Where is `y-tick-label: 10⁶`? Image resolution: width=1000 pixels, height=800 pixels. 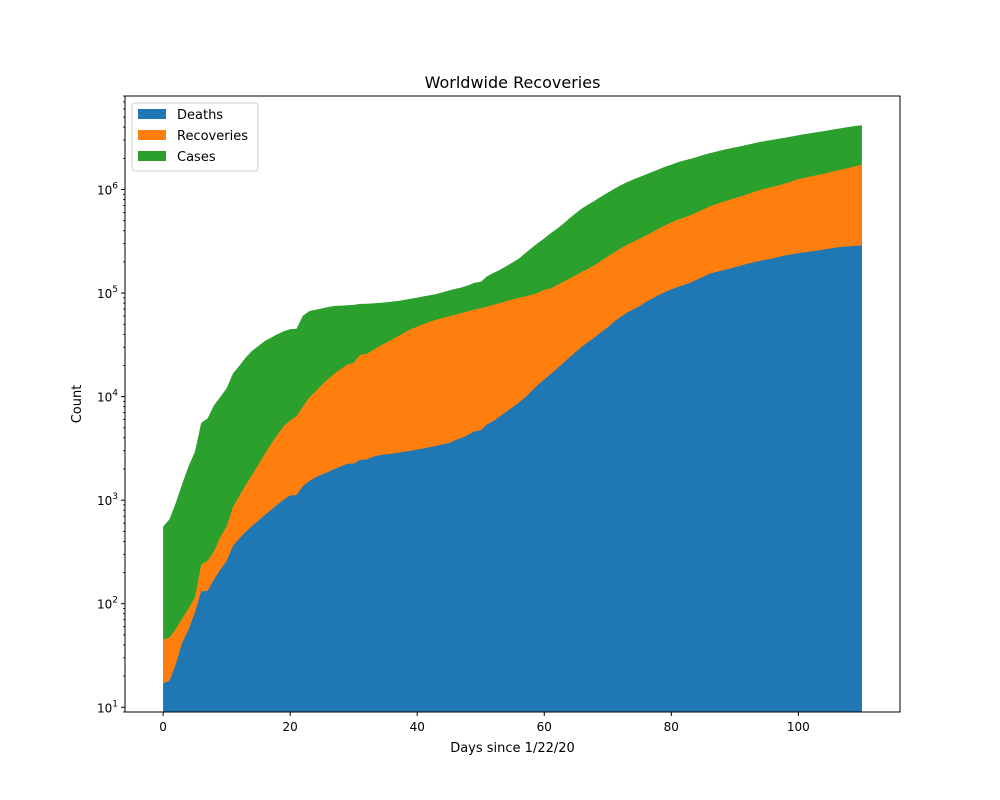
y-tick-label: 10⁶ is located at coordinates (107, 190).